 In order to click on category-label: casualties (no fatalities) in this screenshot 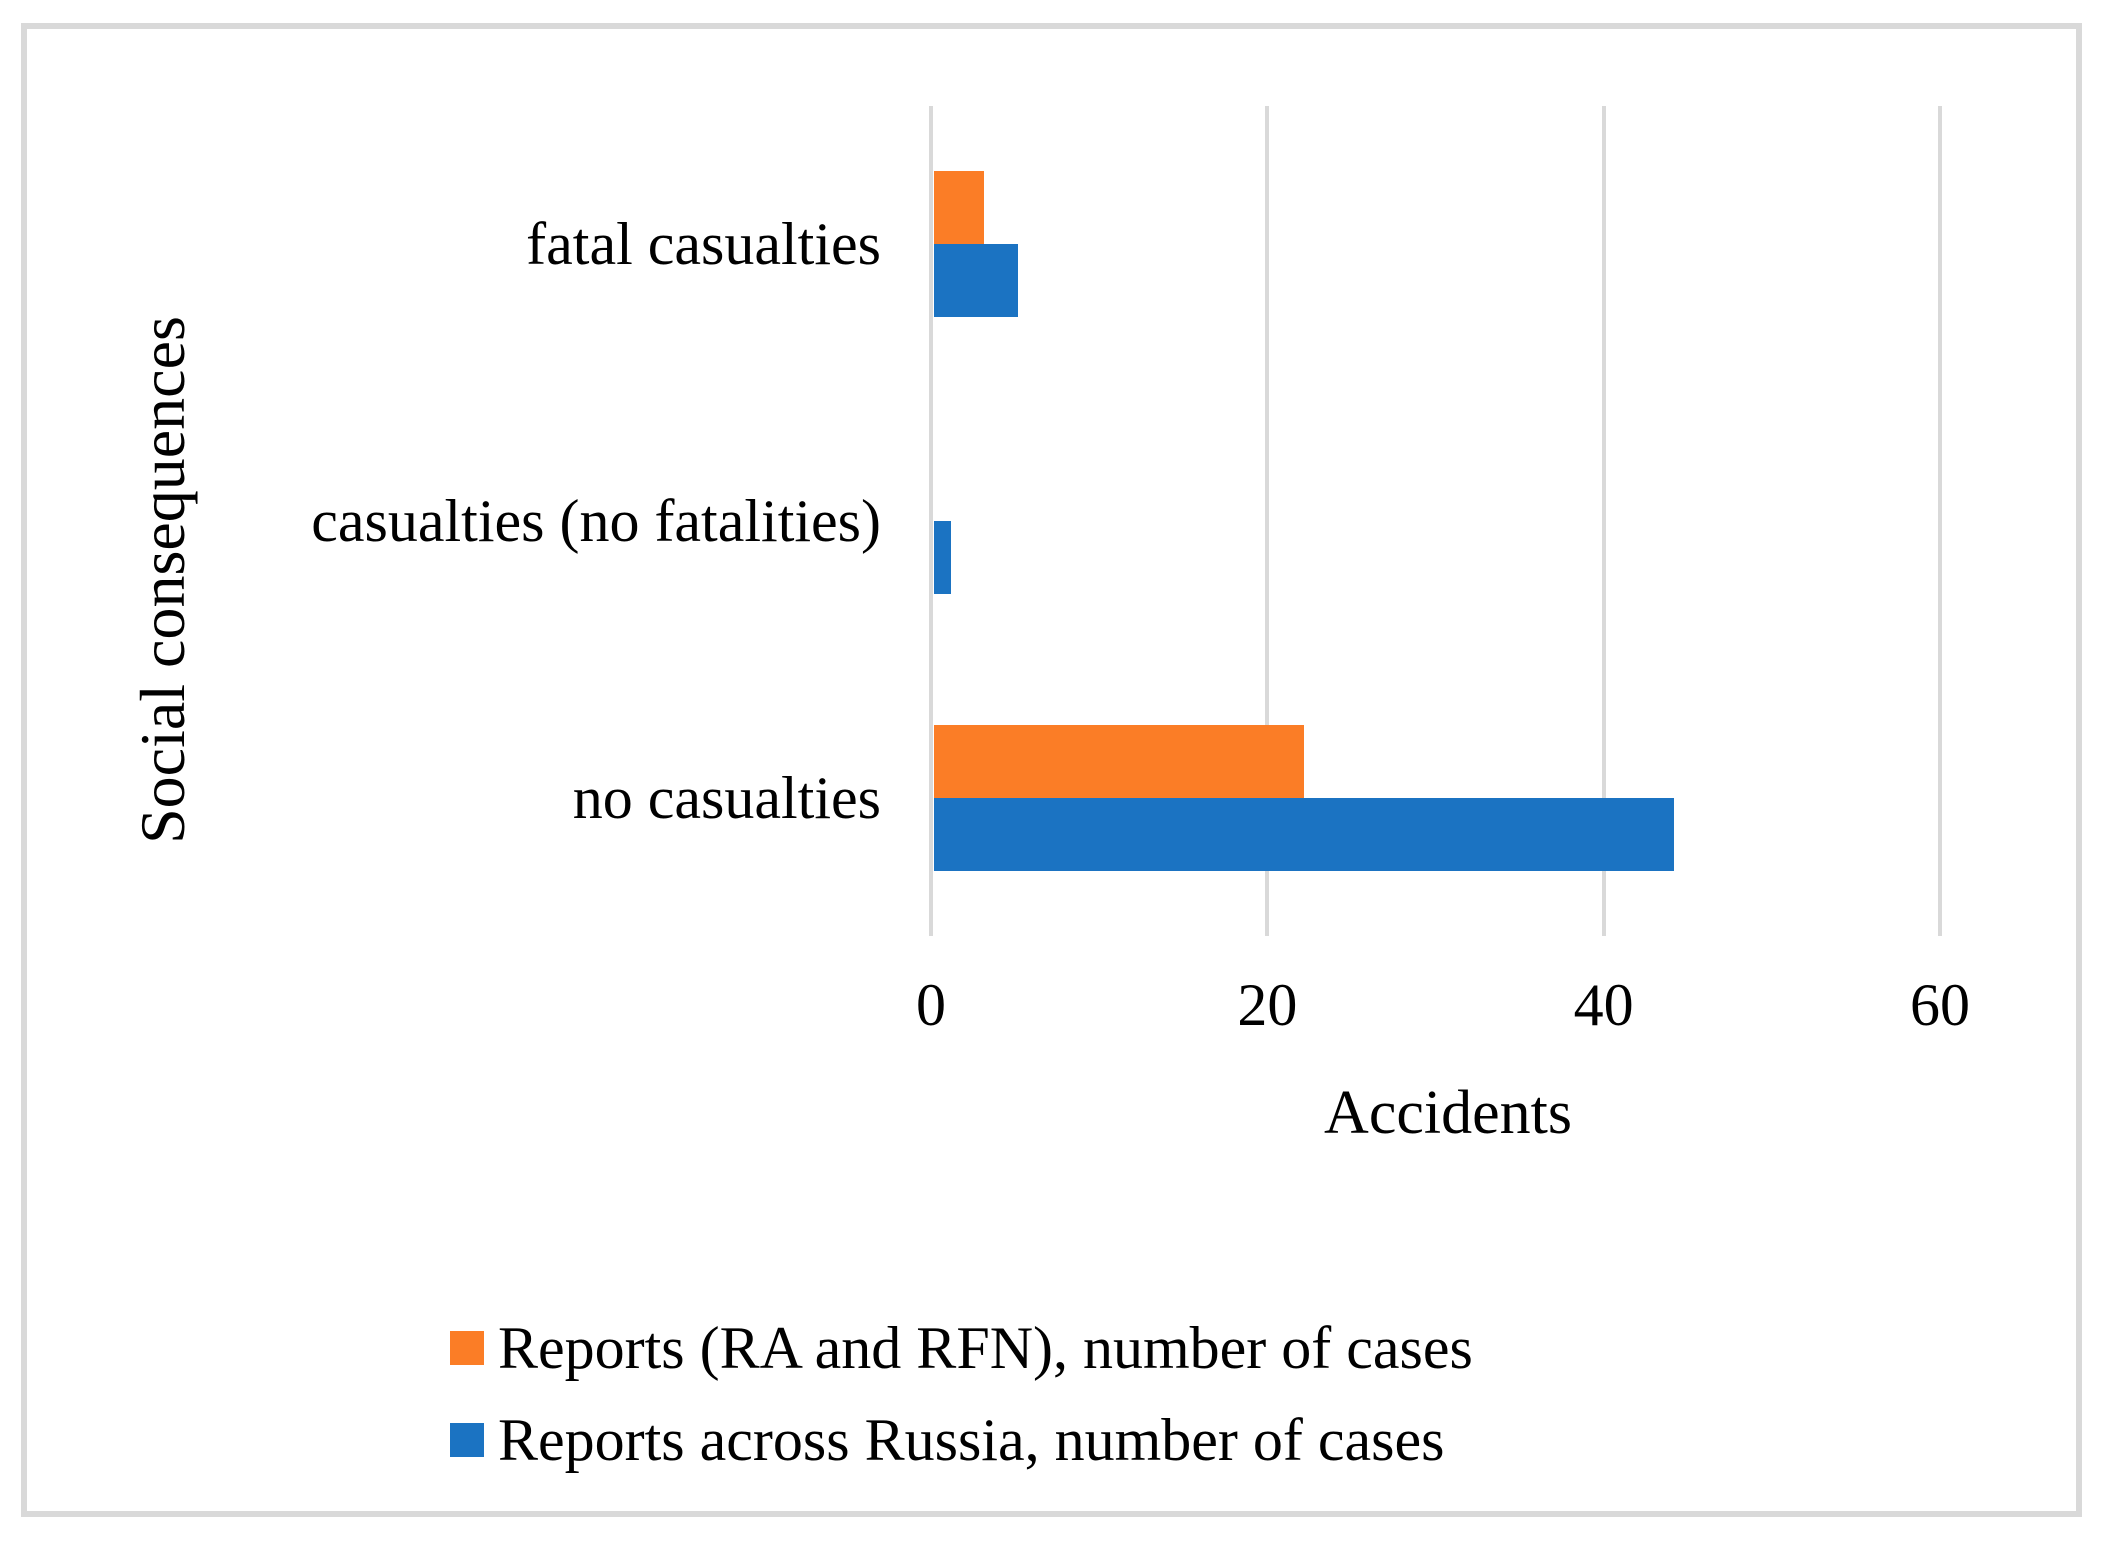, I will do `click(596, 521)`.